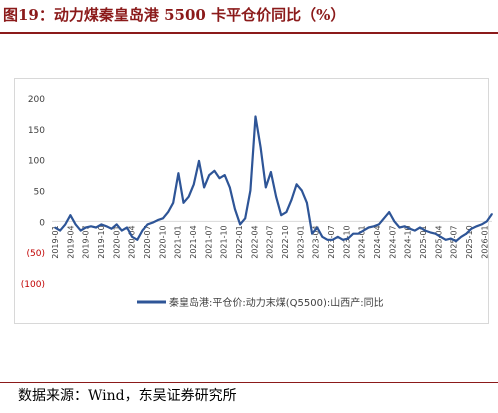 This screenshot has height=413, width=498. What do you see at coordinates (438, 241) in the screenshot?
I see `x-tick-label: 2025-04` at bounding box center [438, 241].